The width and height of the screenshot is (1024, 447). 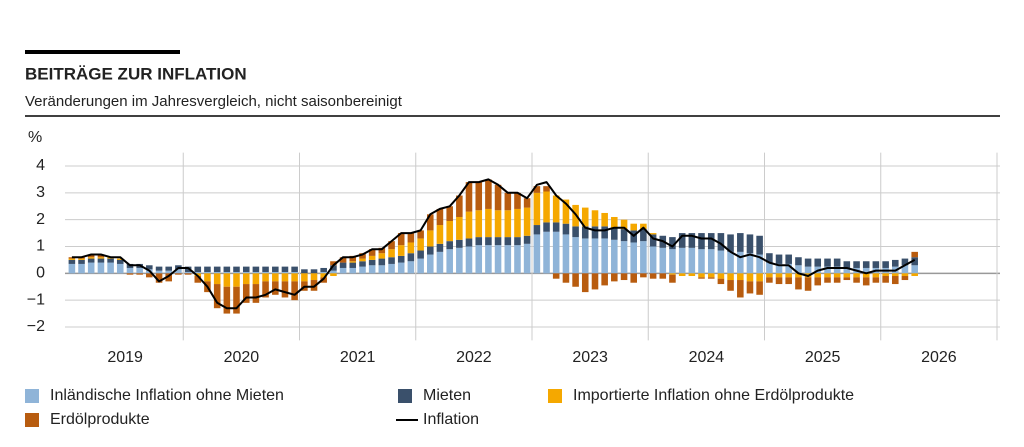 What do you see at coordinates (35, 137) in the screenshot?
I see `y-unit: %` at bounding box center [35, 137].